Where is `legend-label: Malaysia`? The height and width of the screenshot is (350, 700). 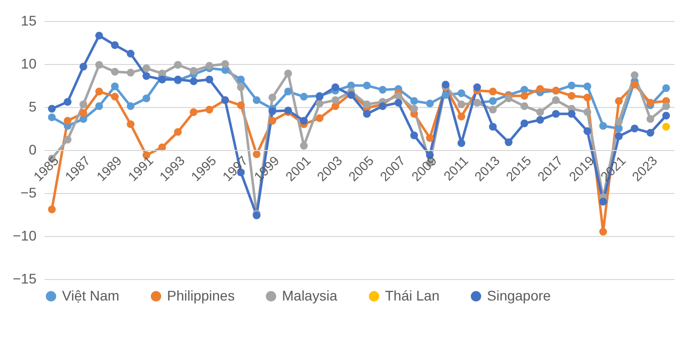 legend-label: Malaysia is located at coordinates (310, 295).